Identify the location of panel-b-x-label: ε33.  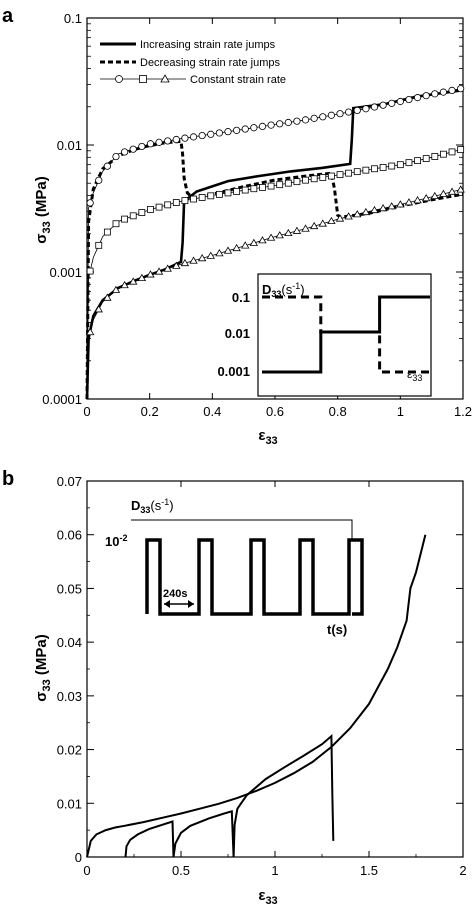
(267, 897).